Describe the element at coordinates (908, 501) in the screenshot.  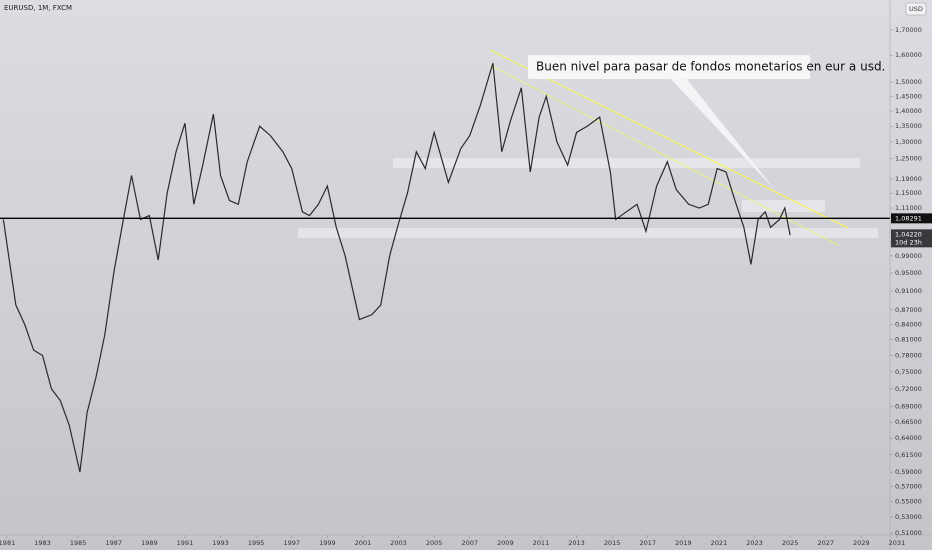
I see `y-tick-label: 0,55000` at that location.